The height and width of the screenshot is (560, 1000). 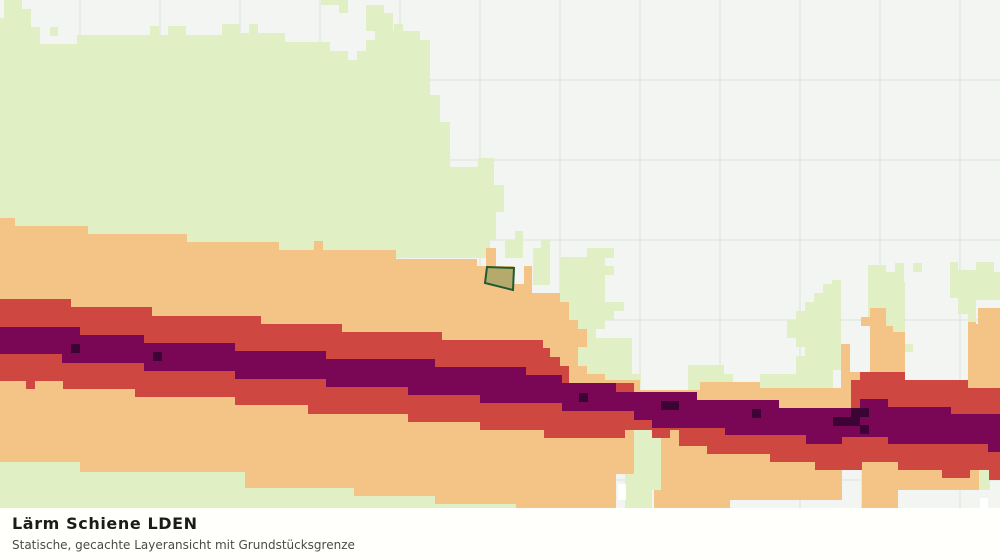 I want to click on noise-zone-light-green-south, so click(x=495, y=469).